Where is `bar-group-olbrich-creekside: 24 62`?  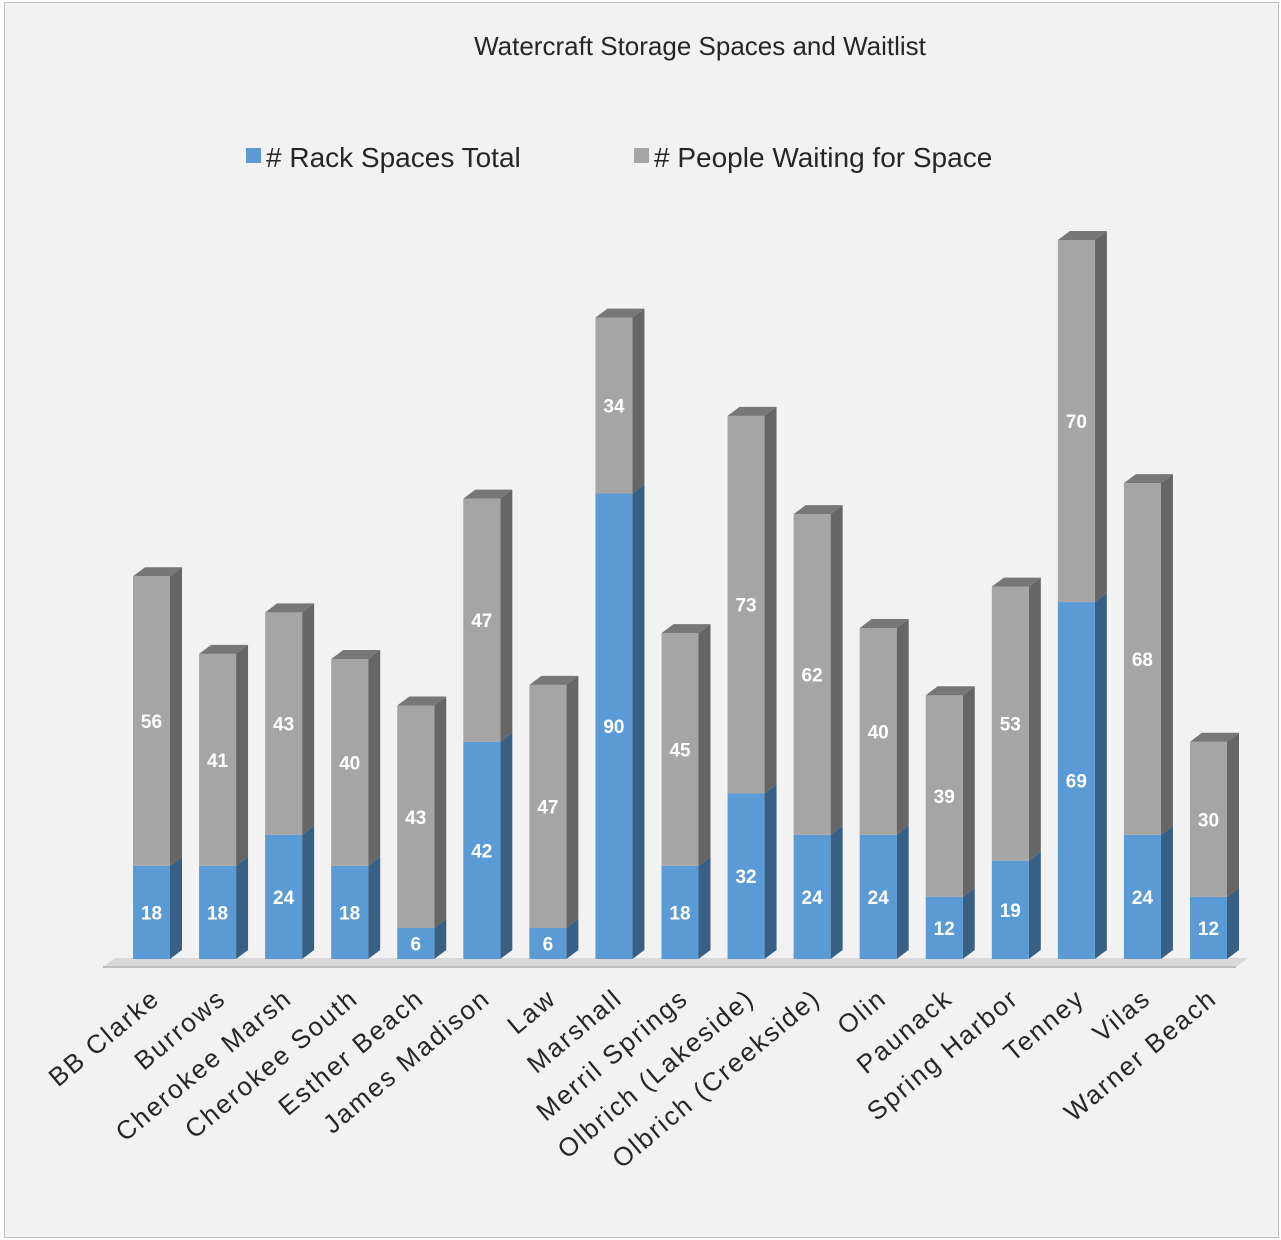 bar-group-olbrich-creekside: 24 62 is located at coordinates (818, 732).